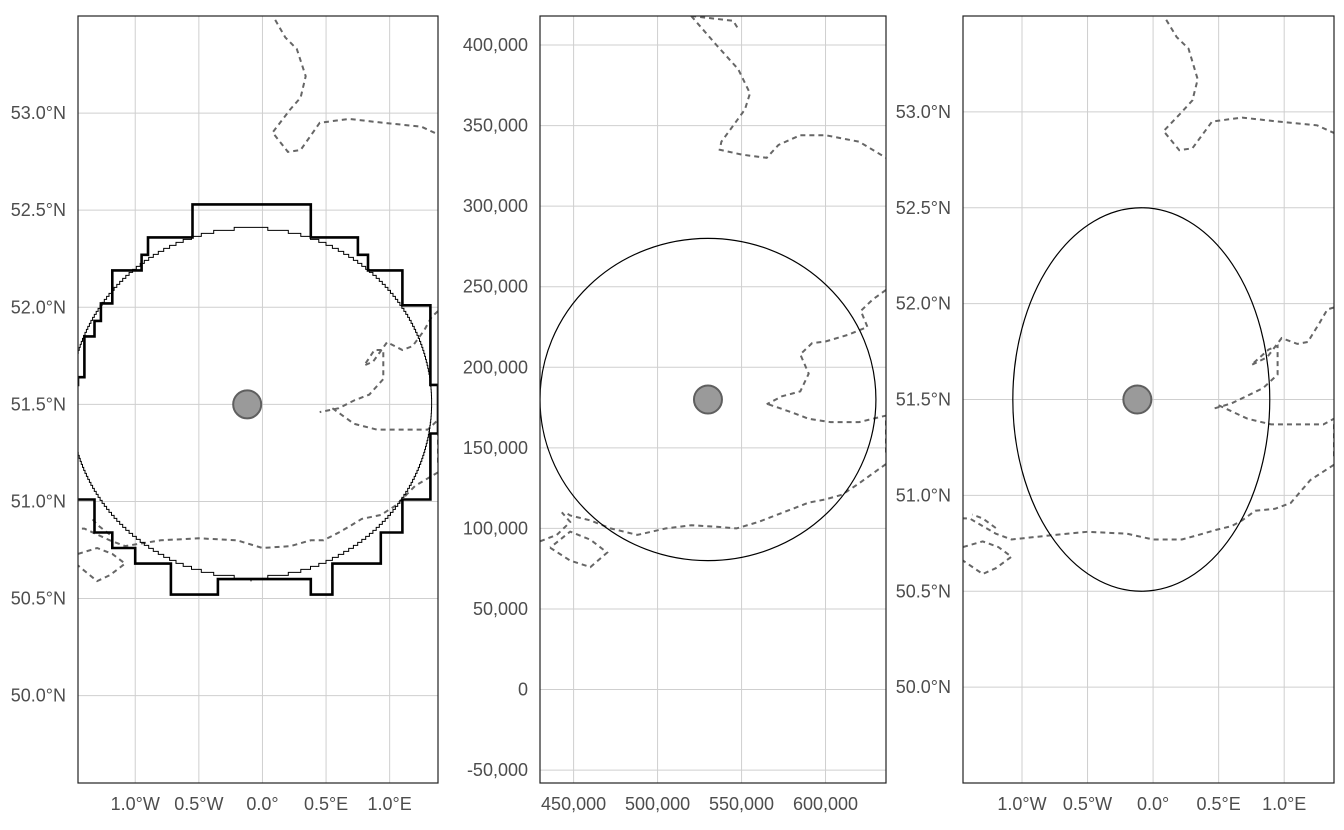  What do you see at coordinates (500, 609) in the screenshot?
I see `y-tick-label: 50,000` at bounding box center [500, 609].